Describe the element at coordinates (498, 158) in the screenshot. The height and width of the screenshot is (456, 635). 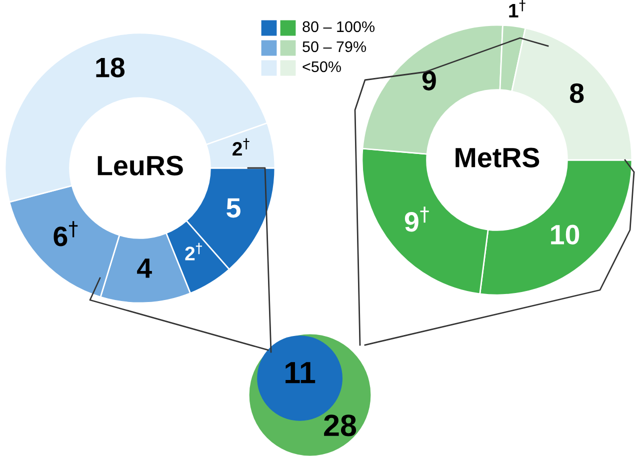
I see `text: MetRS` at that location.